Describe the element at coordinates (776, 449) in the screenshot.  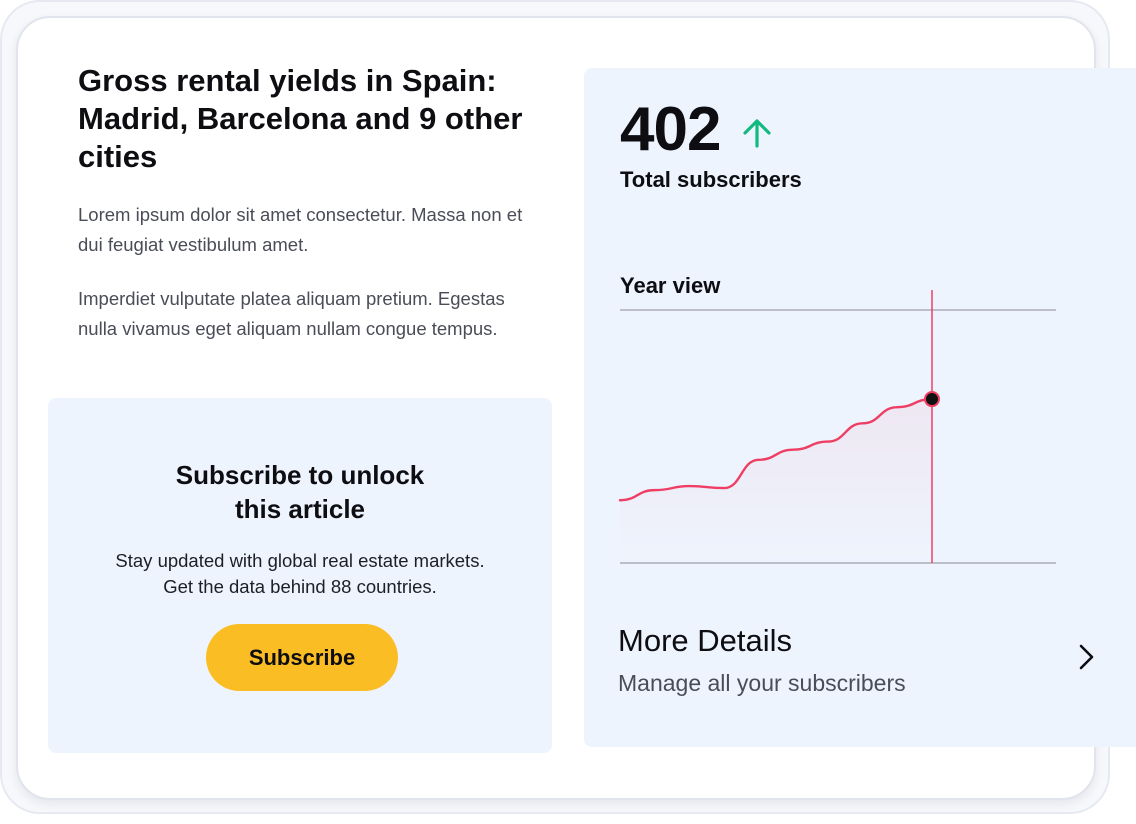
I see `series-line` at that location.